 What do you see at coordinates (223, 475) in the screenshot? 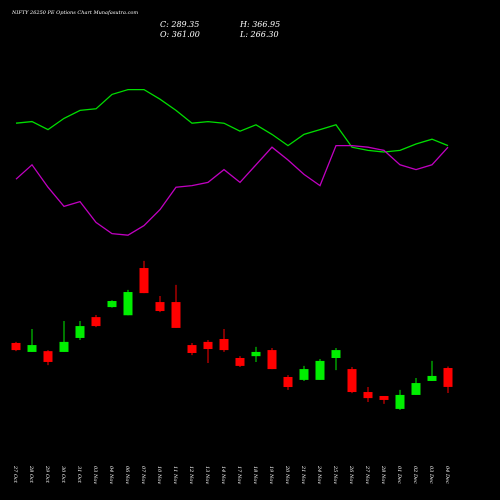
I see `x-tick-label: 14 Nov` at bounding box center [223, 475].